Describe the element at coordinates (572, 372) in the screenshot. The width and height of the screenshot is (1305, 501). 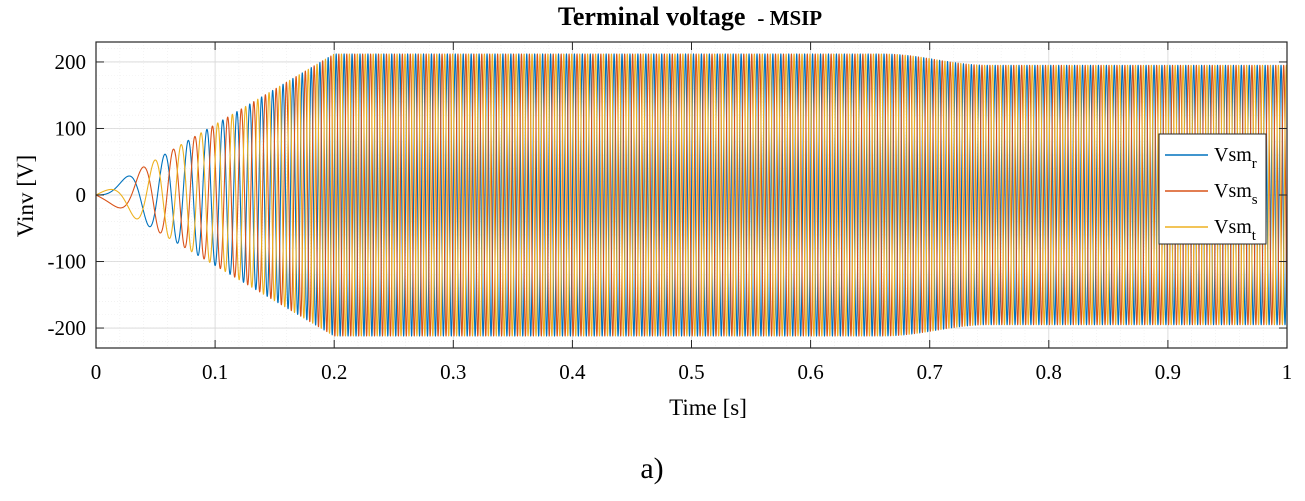
I see `x-tick-label: 0.4` at that location.